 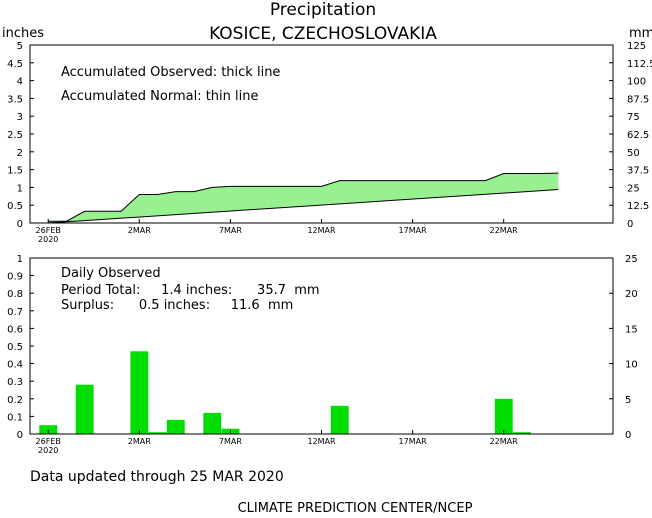 I want to click on bottom-left-tick-label: 0.6, so click(x=15, y=329).